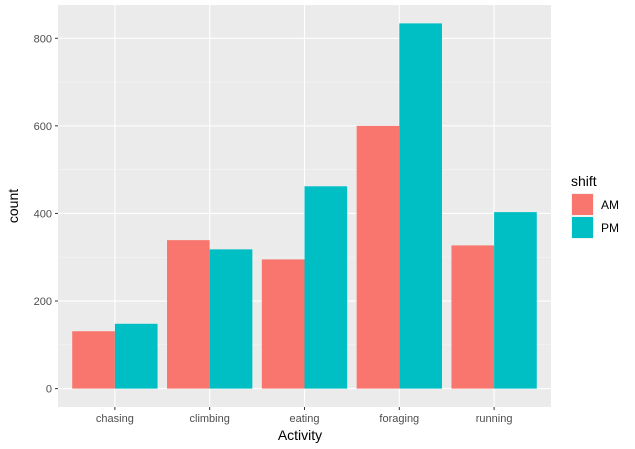 Image resolution: width=635 pixels, height=449 pixels. What do you see at coordinates (305, 419) in the screenshot?
I see `x-tick-label: eating` at bounding box center [305, 419].